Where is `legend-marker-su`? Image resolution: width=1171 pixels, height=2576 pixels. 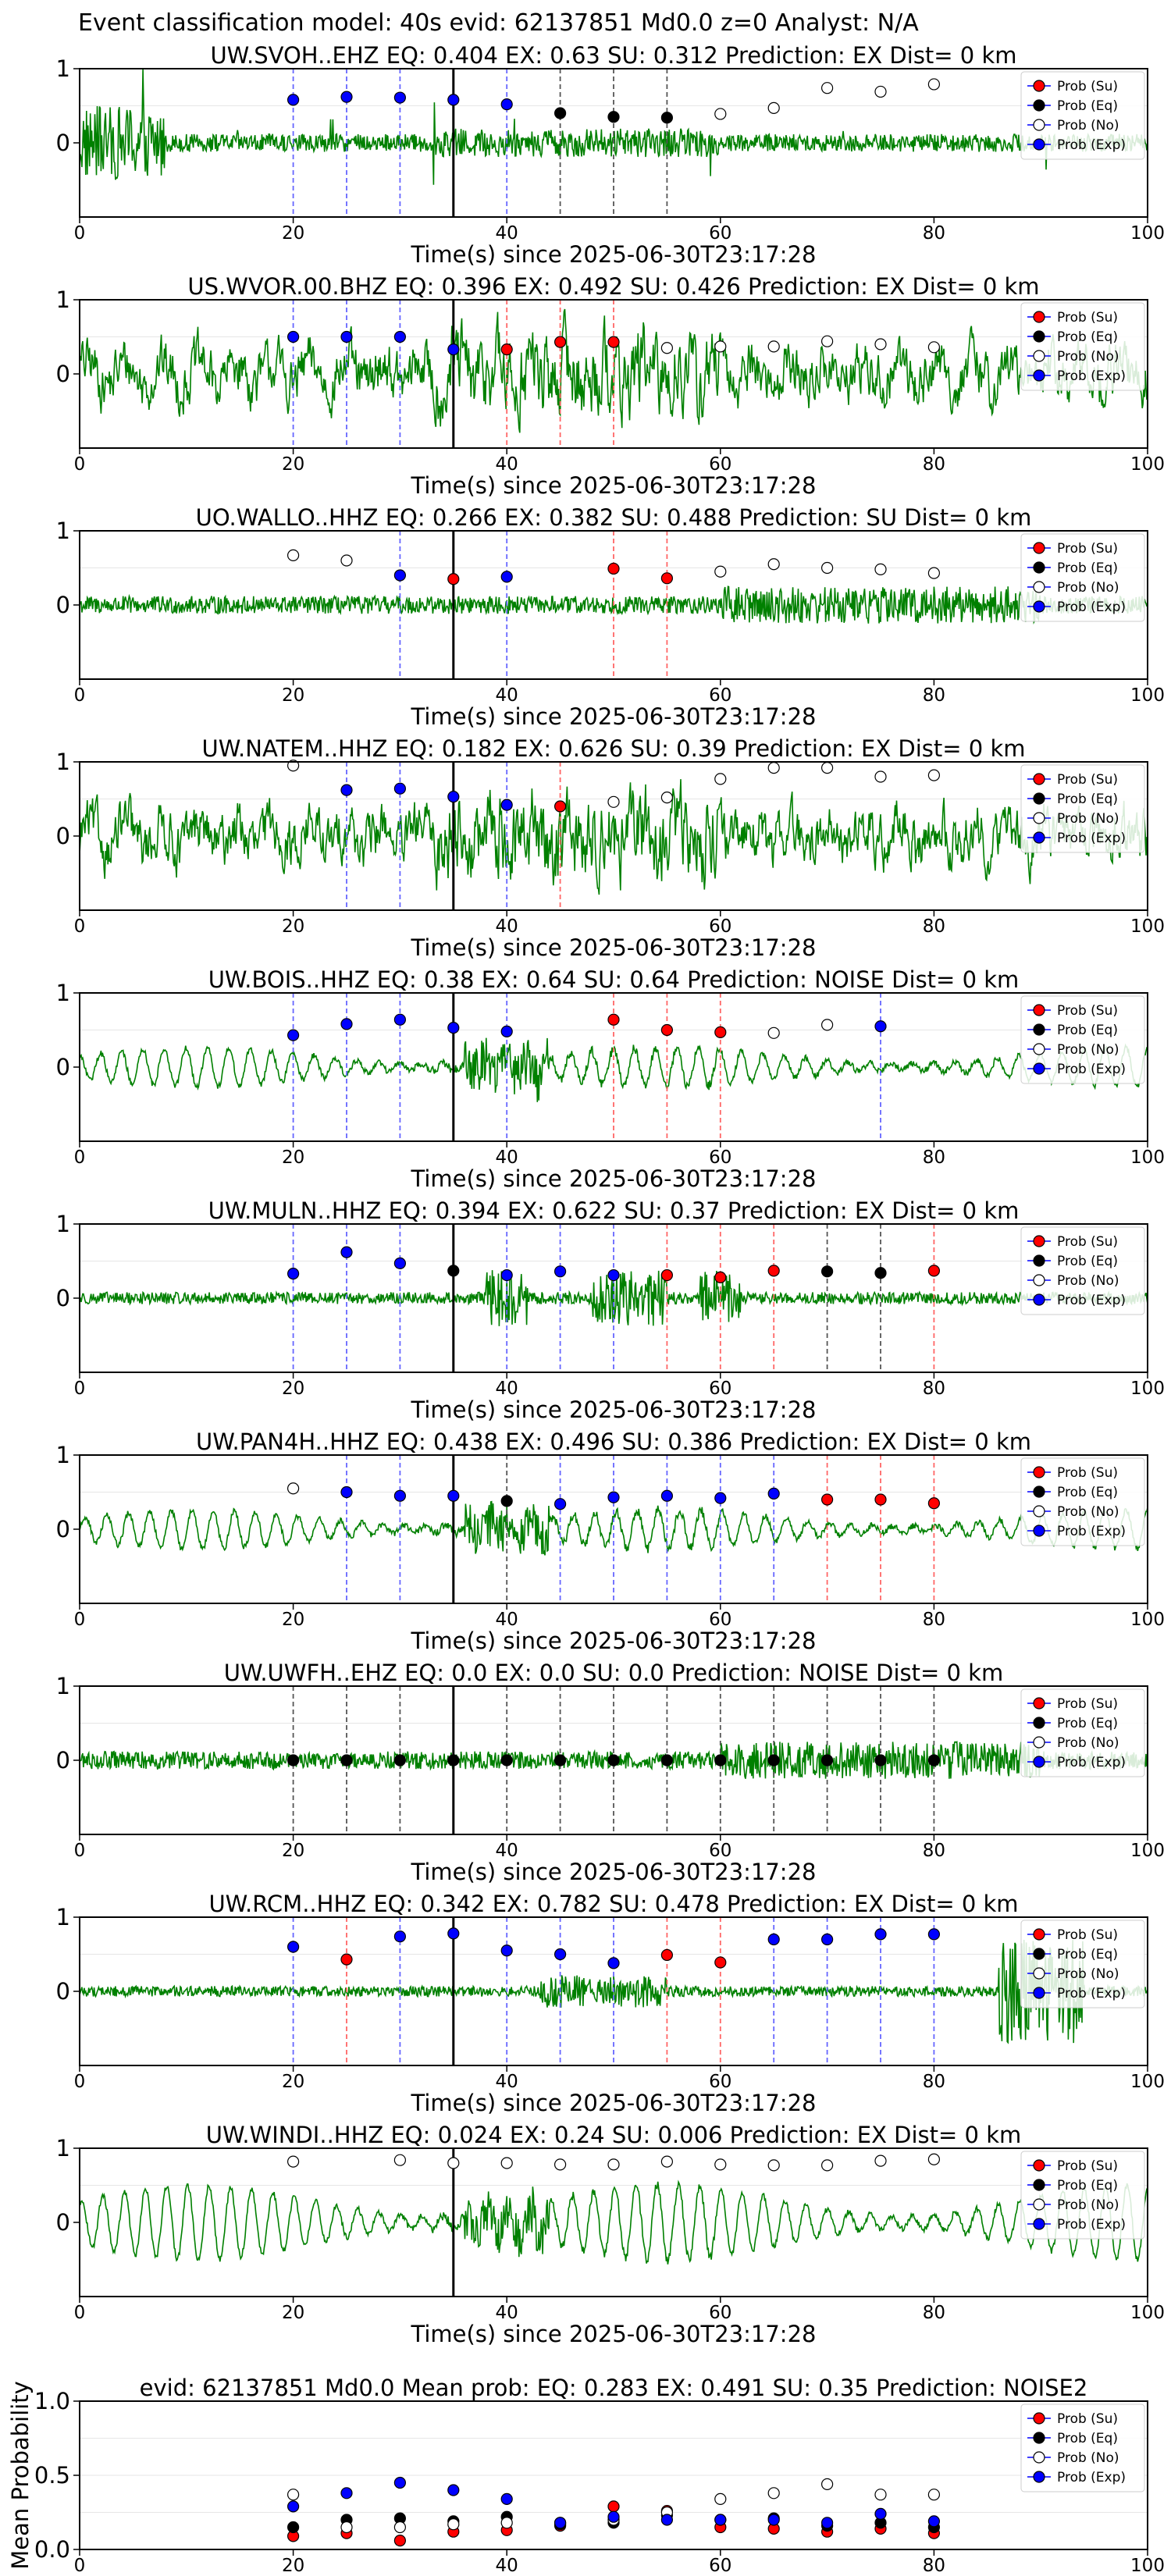
legend-marker-su is located at coordinates (1039, 1703).